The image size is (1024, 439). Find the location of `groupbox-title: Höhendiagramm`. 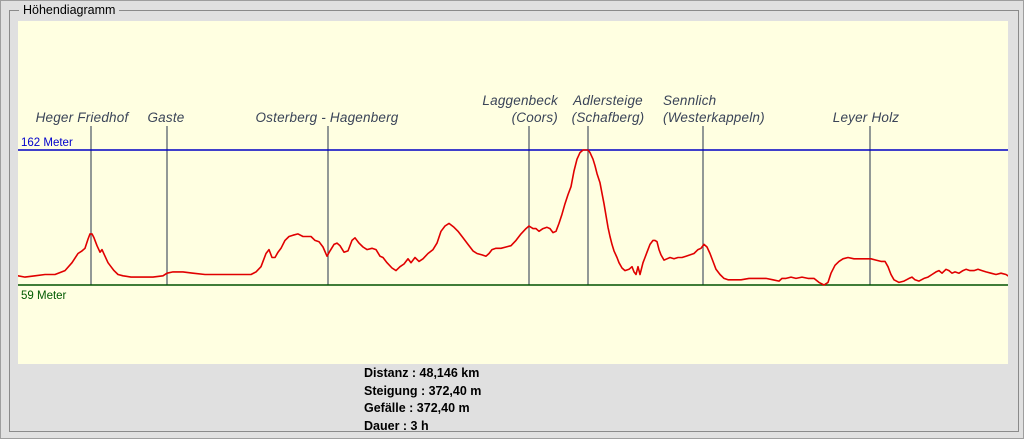

groupbox-title: Höhendiagramm is located at coordinates (69, 10).